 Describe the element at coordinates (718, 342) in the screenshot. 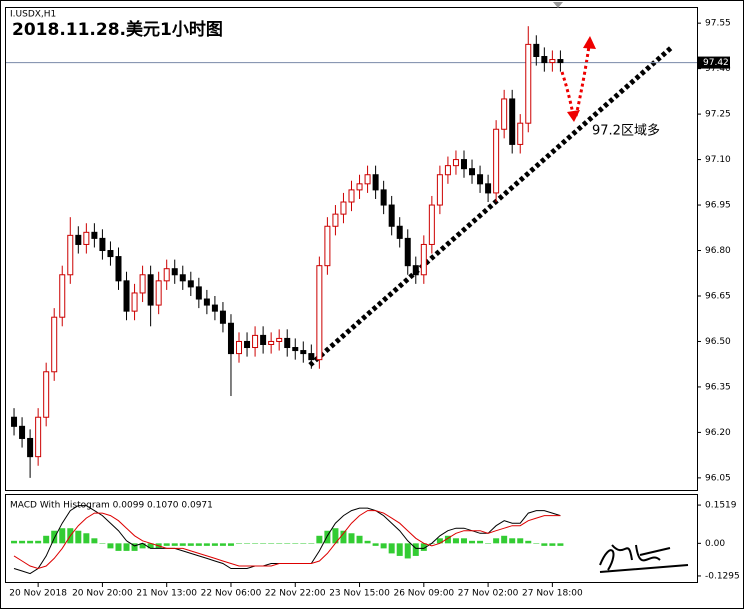

I see `y-tick-label: 96.50` at that location.